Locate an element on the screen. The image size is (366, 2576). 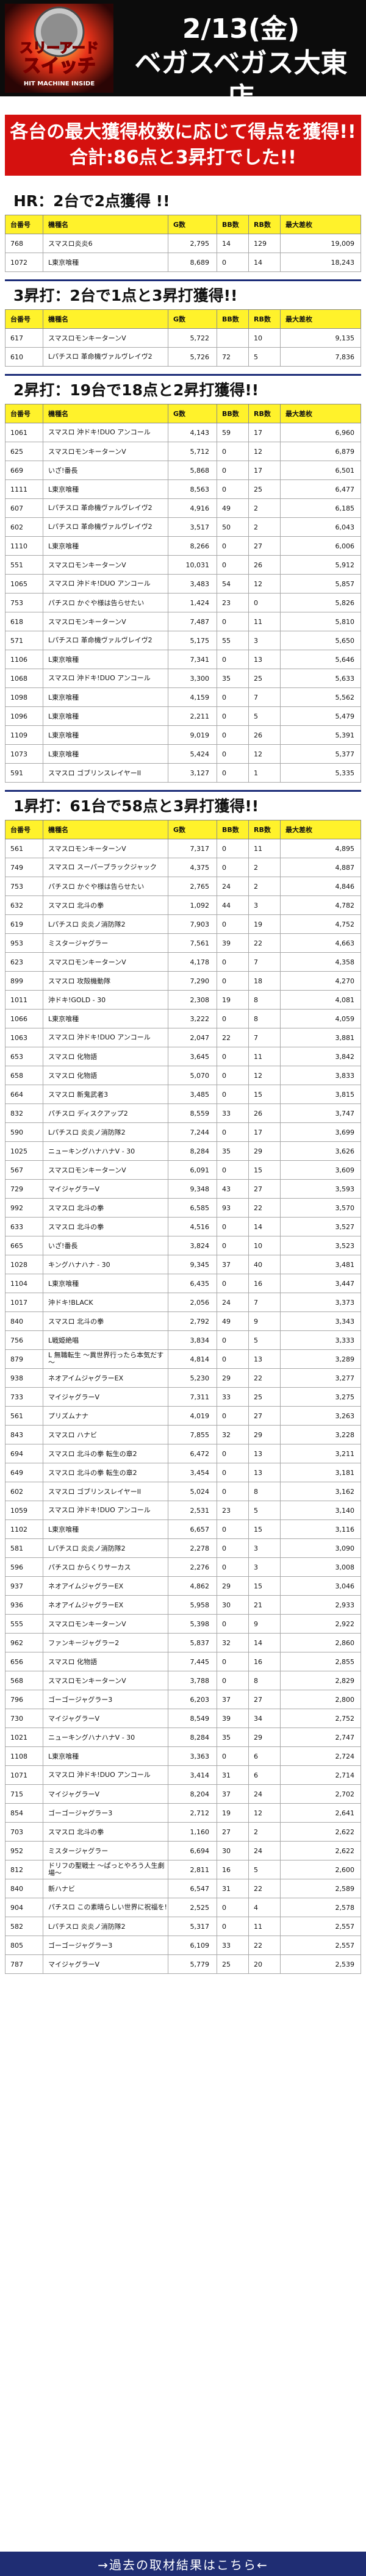
cell-games: 2,211 is located at coordinates (192, 716).